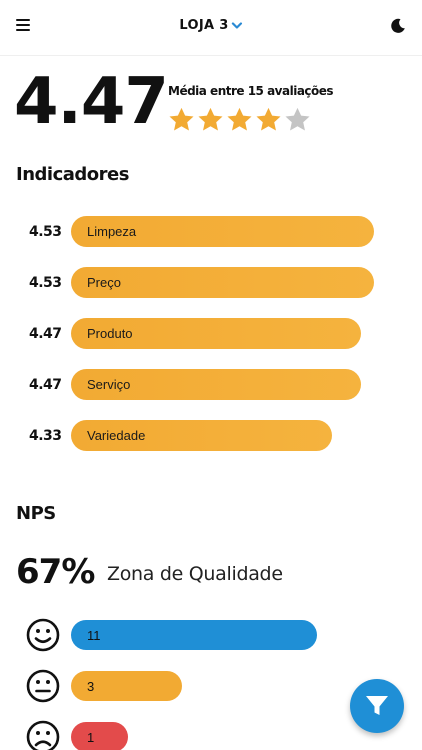 The height and width of the screenshot is (750, 422). I want to click on happy-face-icon, so click(43, 635).